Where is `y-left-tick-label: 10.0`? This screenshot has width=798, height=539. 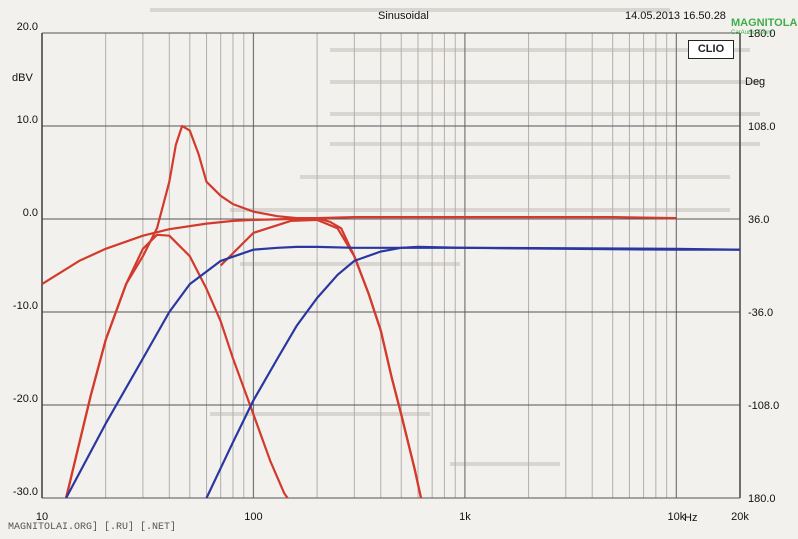 y-left-tick-label: 10.0 is located at coordinates (27, 120).